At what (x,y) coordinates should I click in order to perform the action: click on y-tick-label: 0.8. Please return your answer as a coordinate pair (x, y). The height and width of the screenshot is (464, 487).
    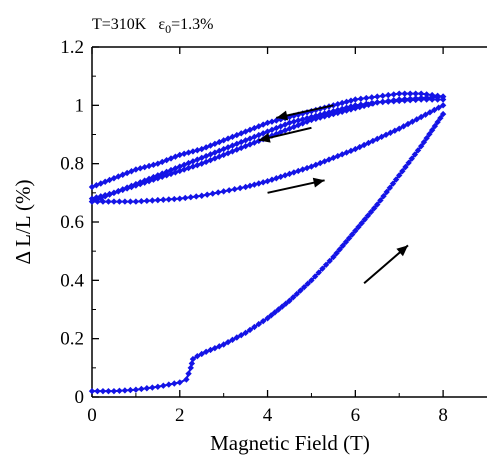
    Looking at the image, I should click on (72, 164).